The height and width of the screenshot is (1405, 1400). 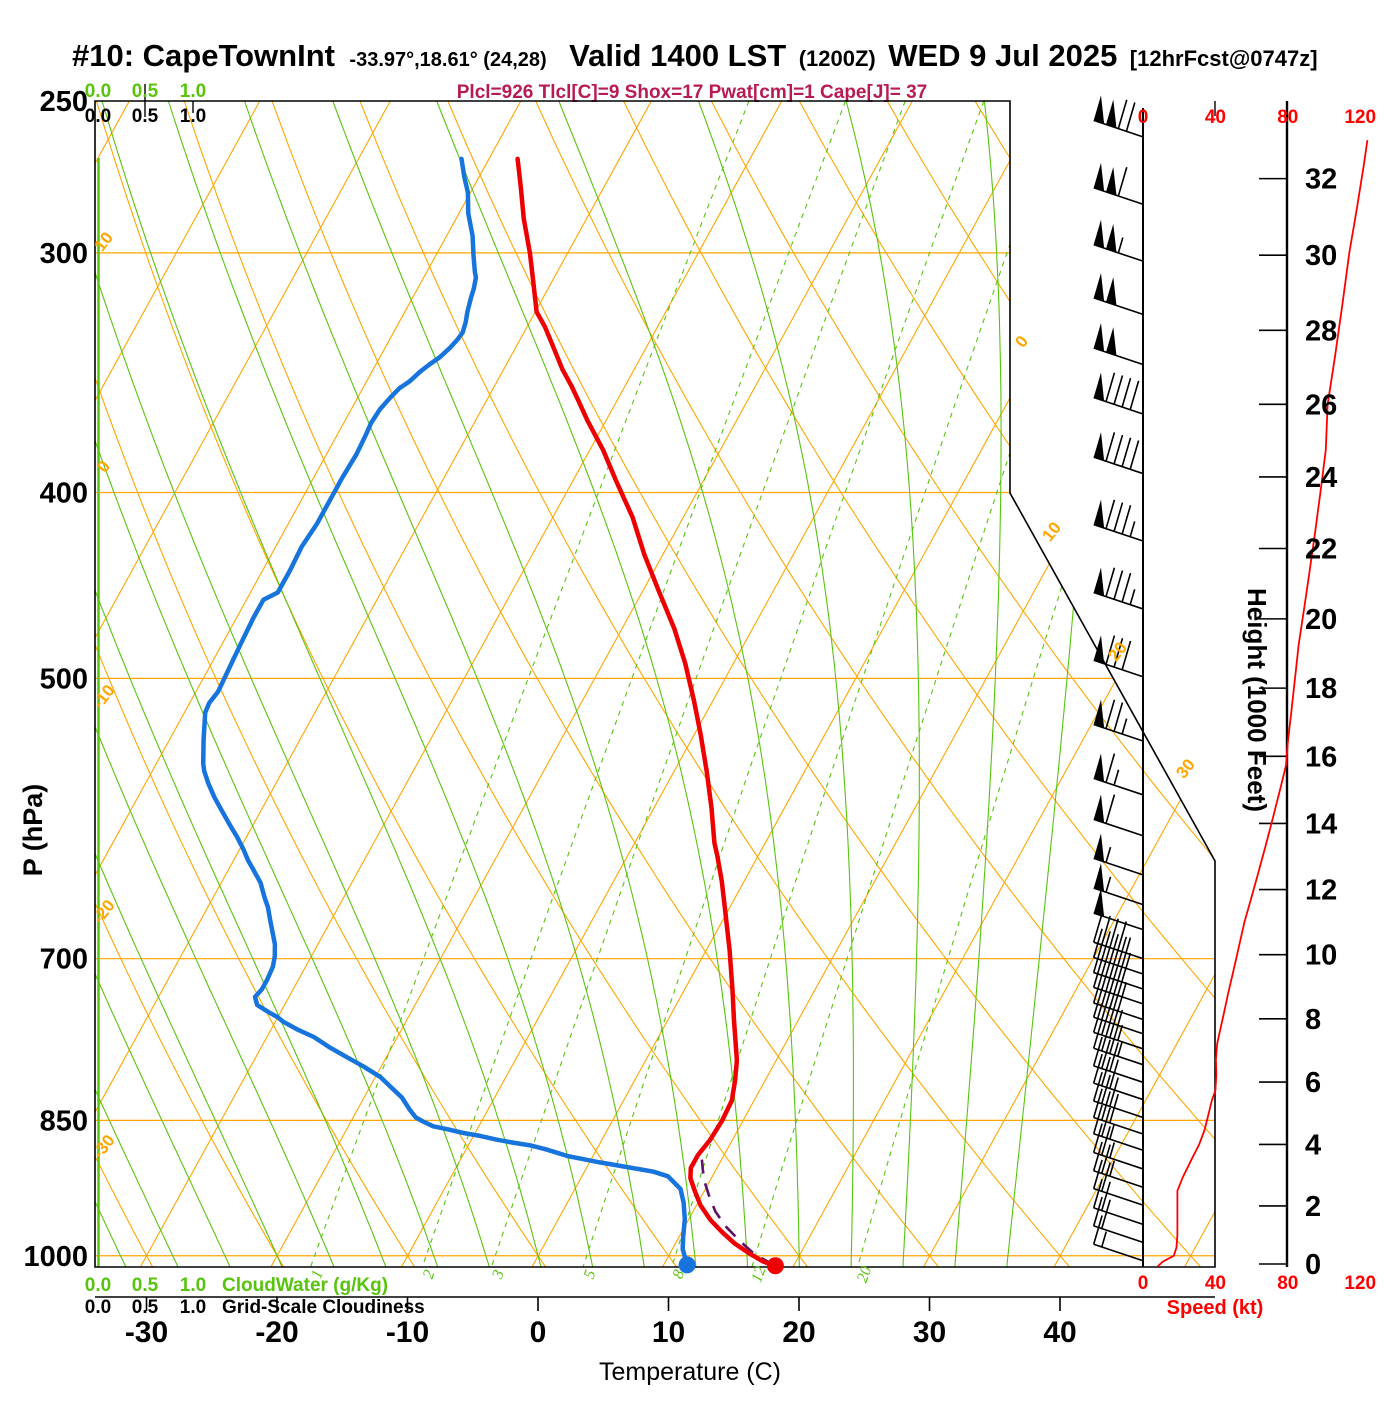 What do you see at coordinates (64, 494) in the screenshot?
I see `pressure-tick-label-400: 400` at bounding box center [64, 494].